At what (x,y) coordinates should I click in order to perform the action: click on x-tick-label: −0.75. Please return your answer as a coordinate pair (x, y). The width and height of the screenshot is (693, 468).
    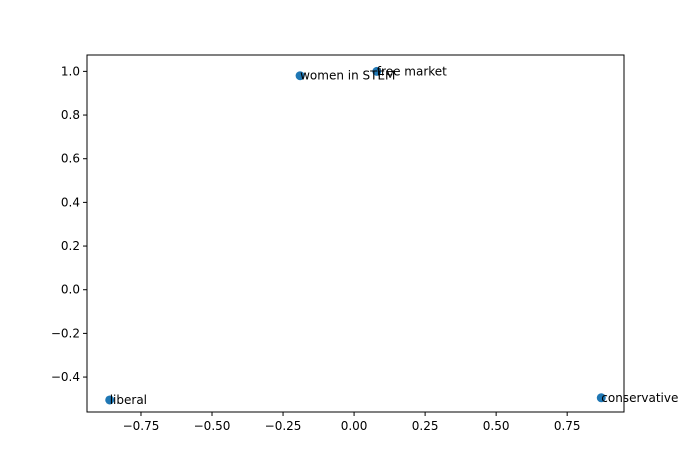
    Looking at the image, I should click on (141, 426).